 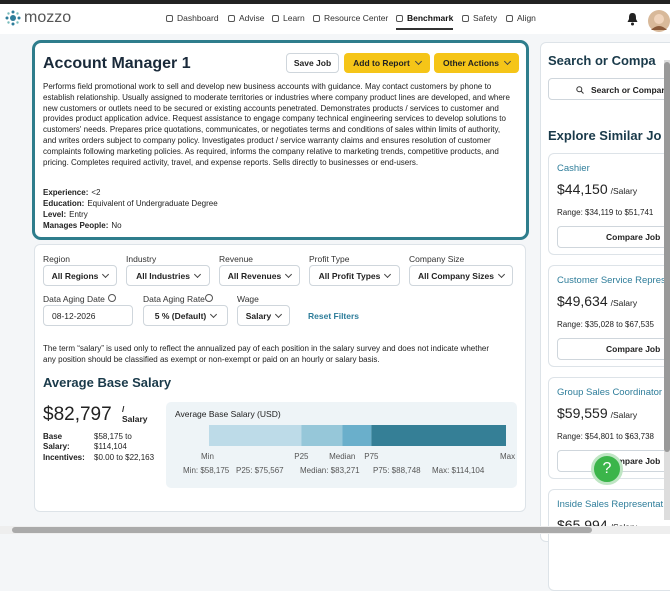 I want to click on button-text: Search or Compar, so click(x=628, y=90).